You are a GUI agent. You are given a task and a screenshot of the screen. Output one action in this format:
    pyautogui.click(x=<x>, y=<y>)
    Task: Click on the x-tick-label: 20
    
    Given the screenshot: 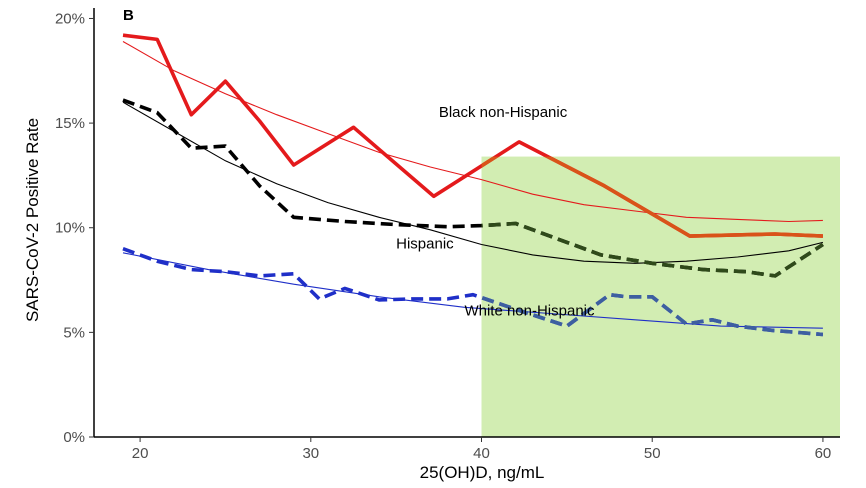 What is the action you would take?
    pyautogui.click(x=140, y=453)
    